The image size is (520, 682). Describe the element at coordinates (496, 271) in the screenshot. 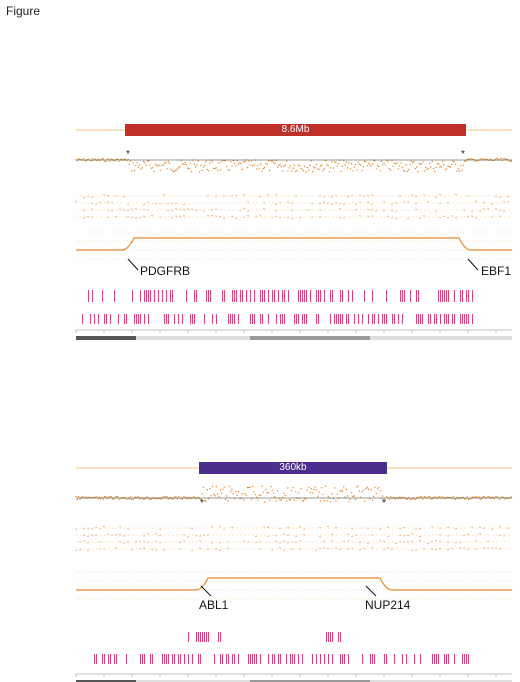

I see `top-right-gene-label: EBF1` at that location.